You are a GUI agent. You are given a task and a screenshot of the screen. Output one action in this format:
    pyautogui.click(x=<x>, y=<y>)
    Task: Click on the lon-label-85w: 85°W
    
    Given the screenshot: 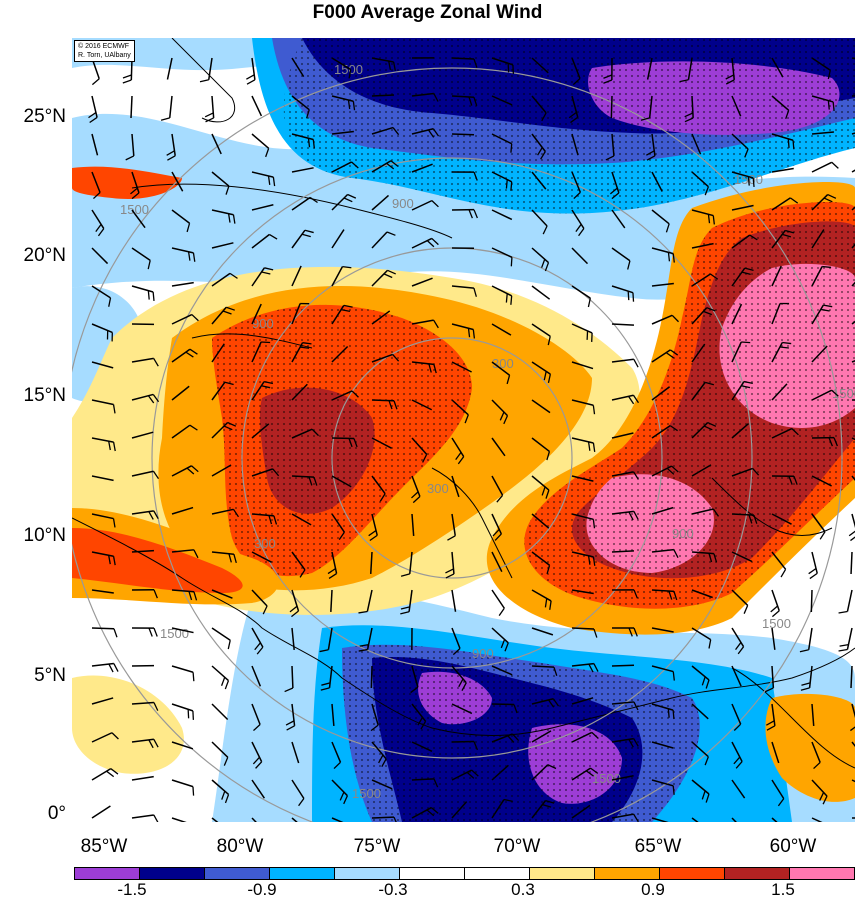 What is the action you would take?
    pyautogui.click(x=104, y=846)
    